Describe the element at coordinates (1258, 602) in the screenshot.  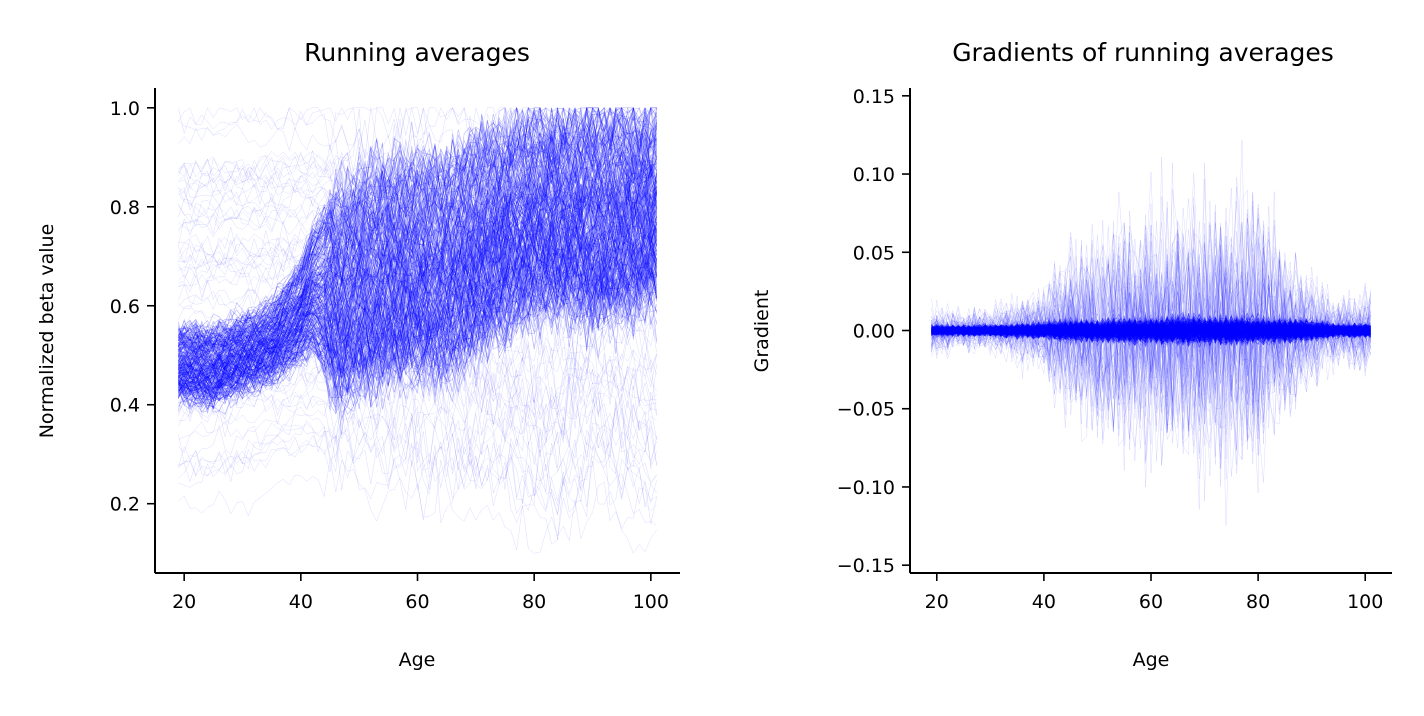
I see `x-tick-label: 80` at that location.